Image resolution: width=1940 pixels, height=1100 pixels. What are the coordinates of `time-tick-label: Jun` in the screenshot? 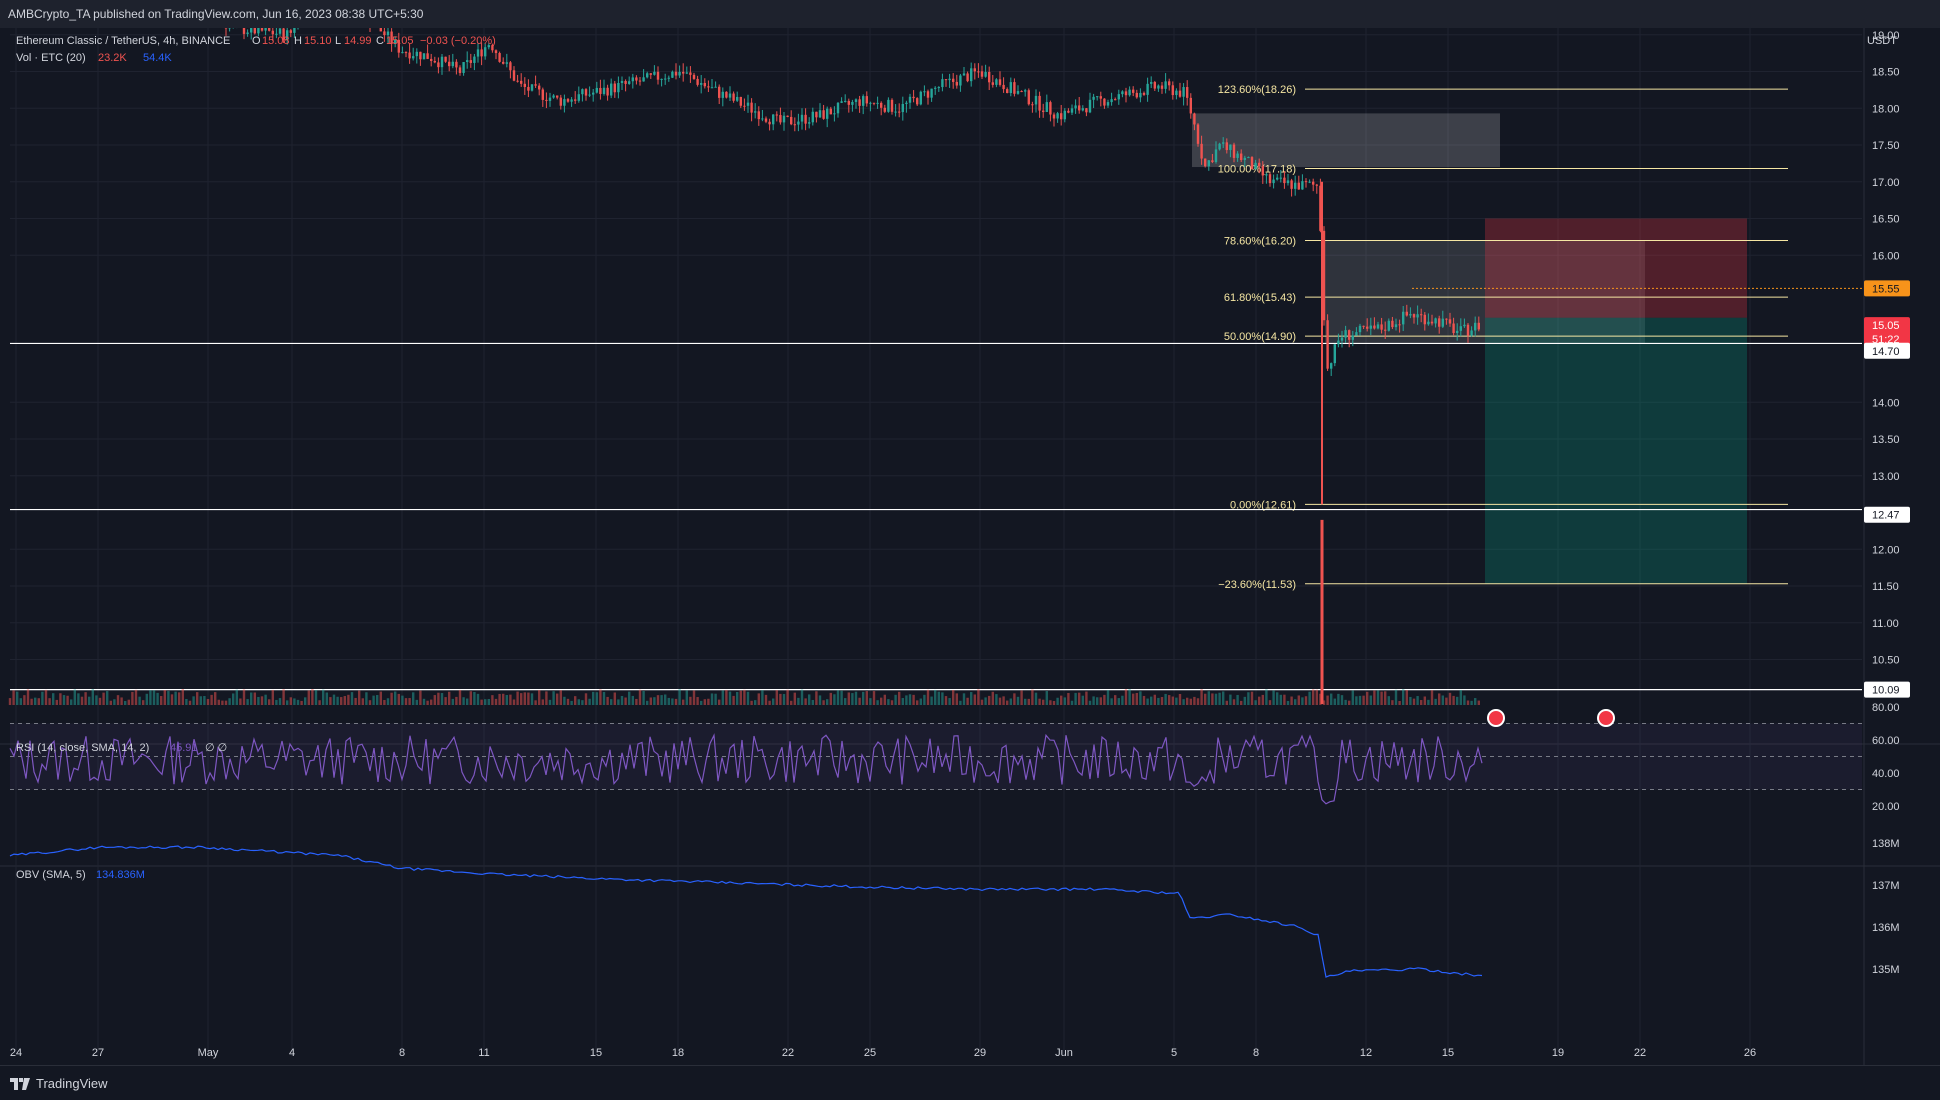 It's located at (1064, 1053).